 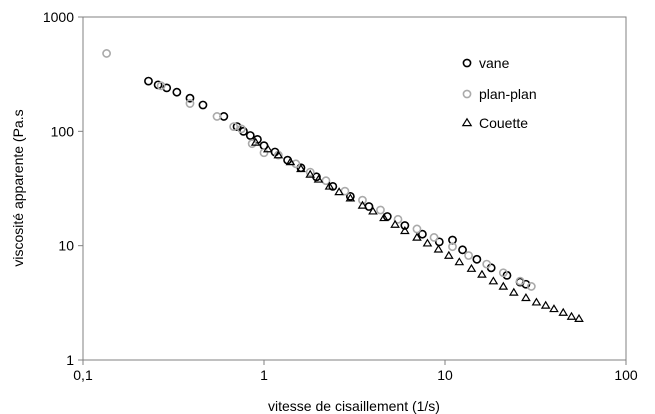 I want to click on legend-item-vane: vane, so click(x=486, y=63).